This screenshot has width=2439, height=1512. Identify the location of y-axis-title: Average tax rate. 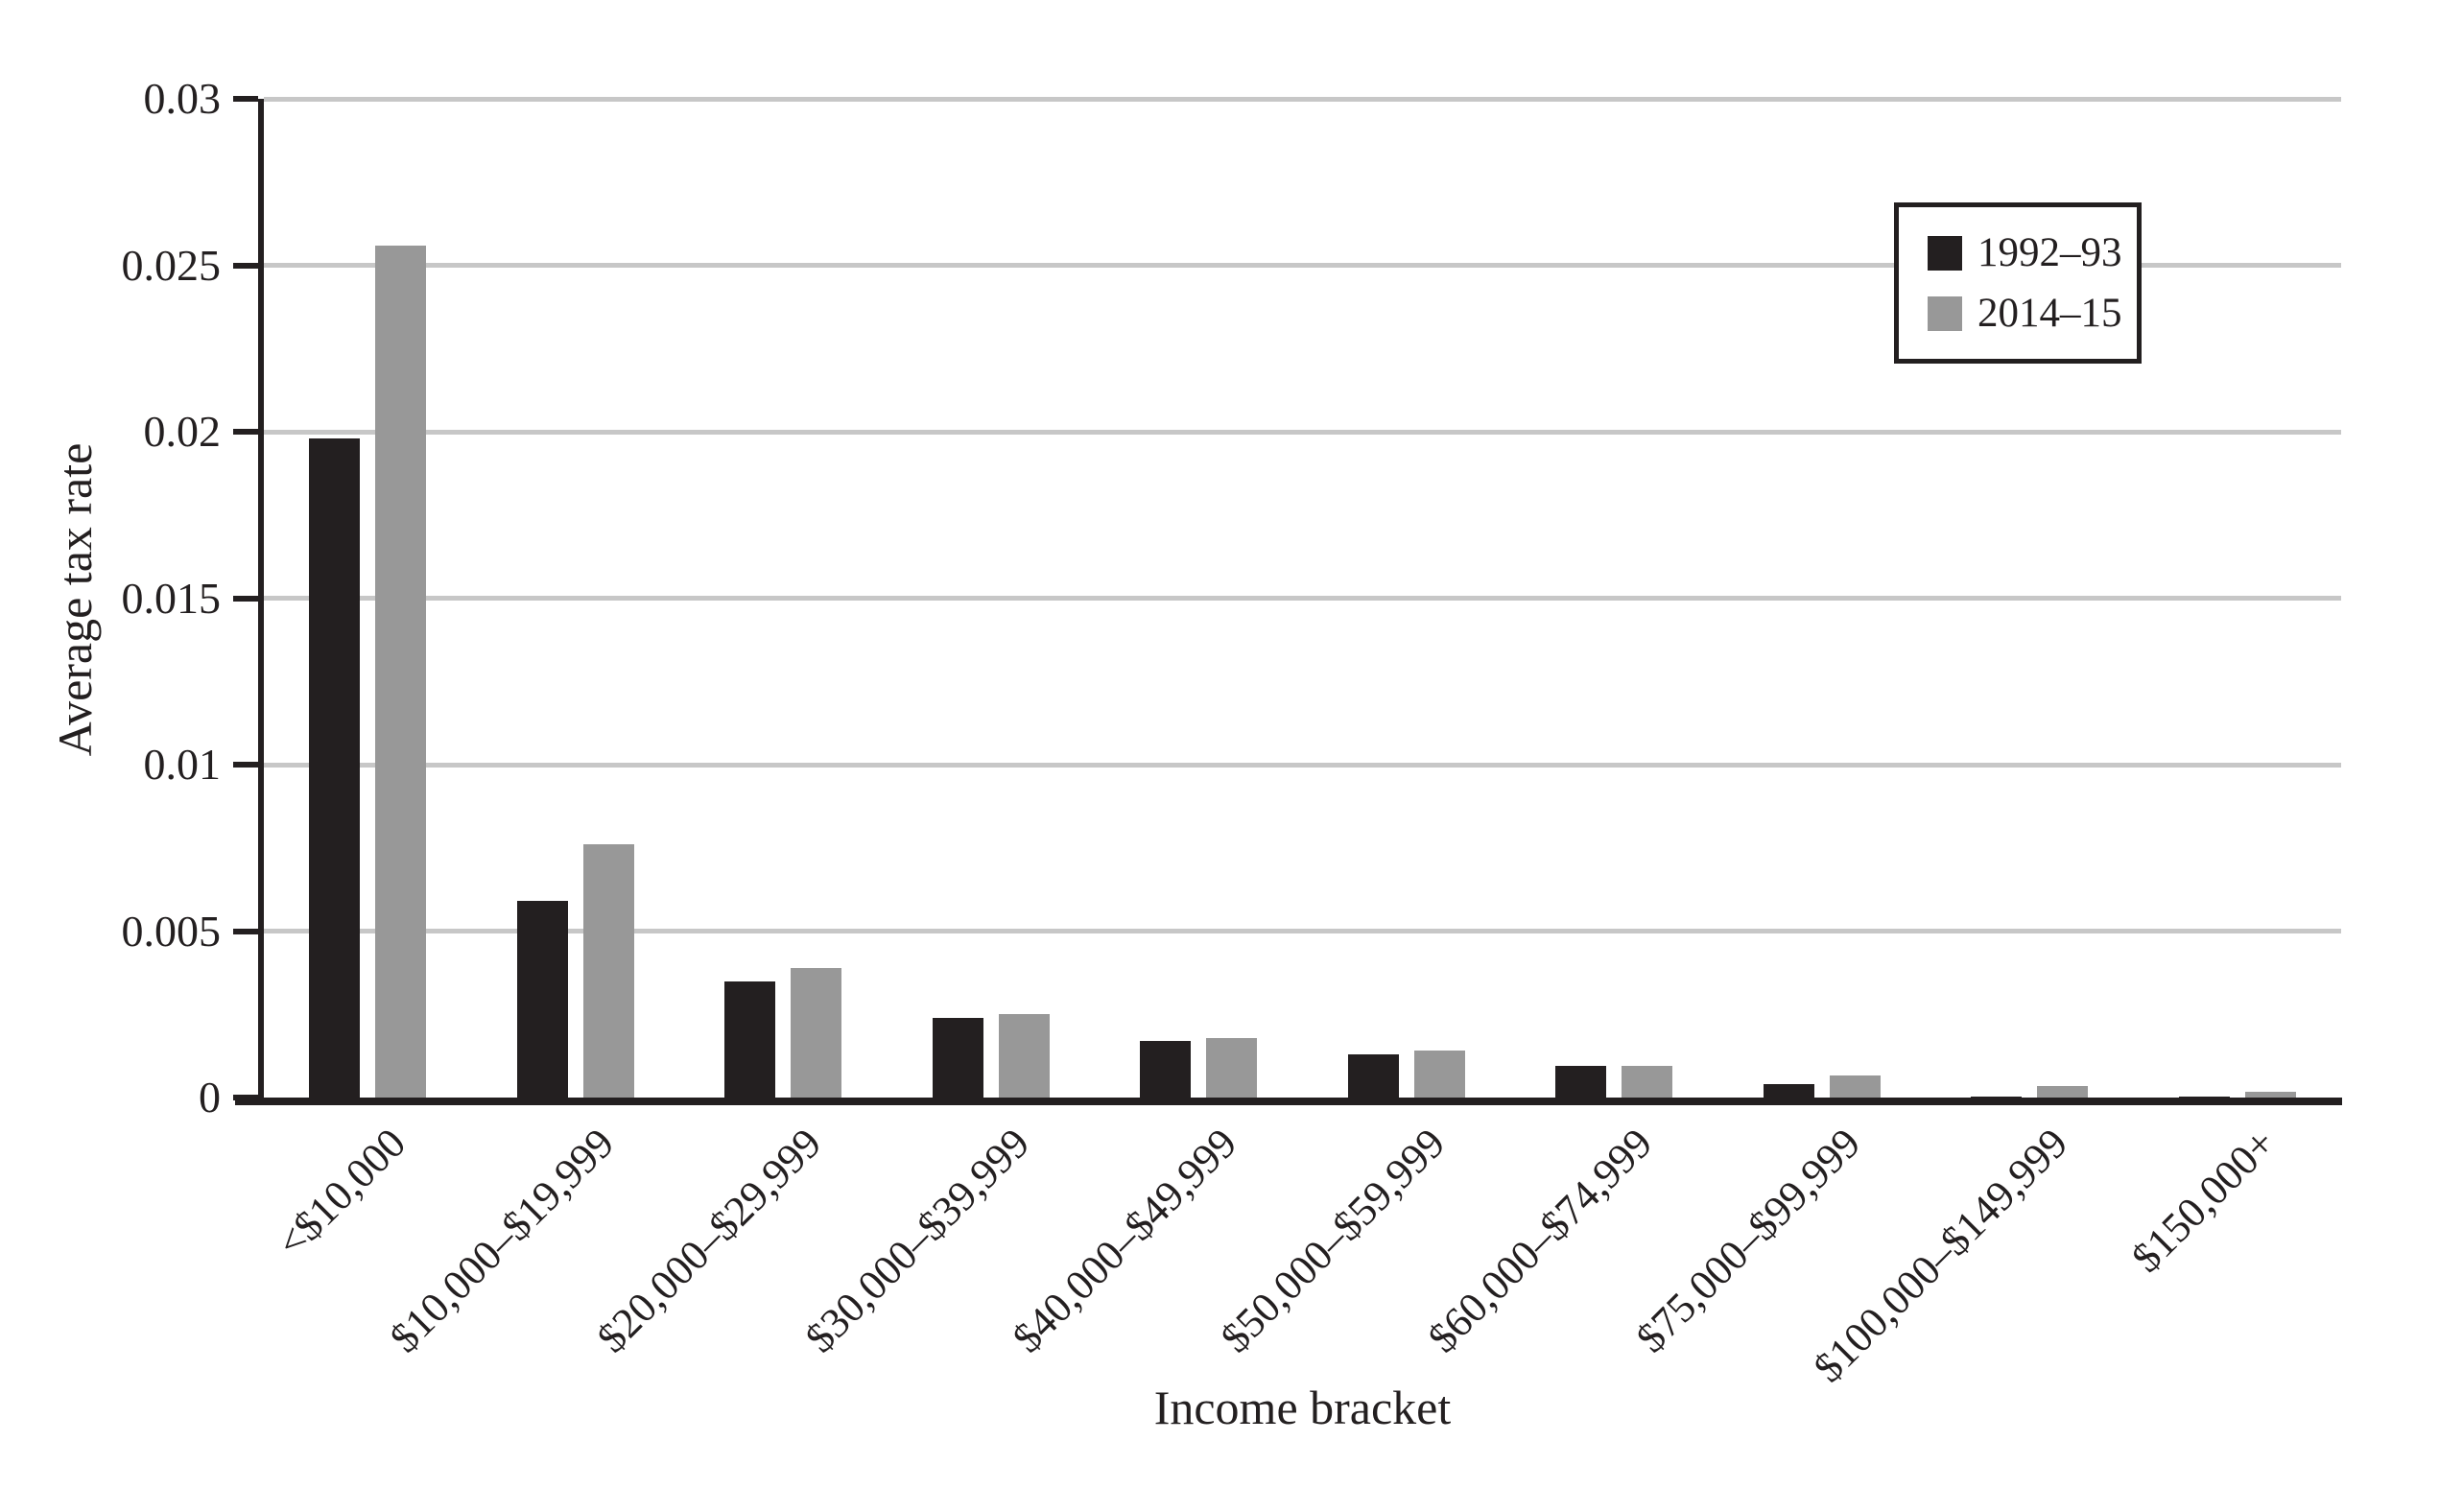
(75, 599).